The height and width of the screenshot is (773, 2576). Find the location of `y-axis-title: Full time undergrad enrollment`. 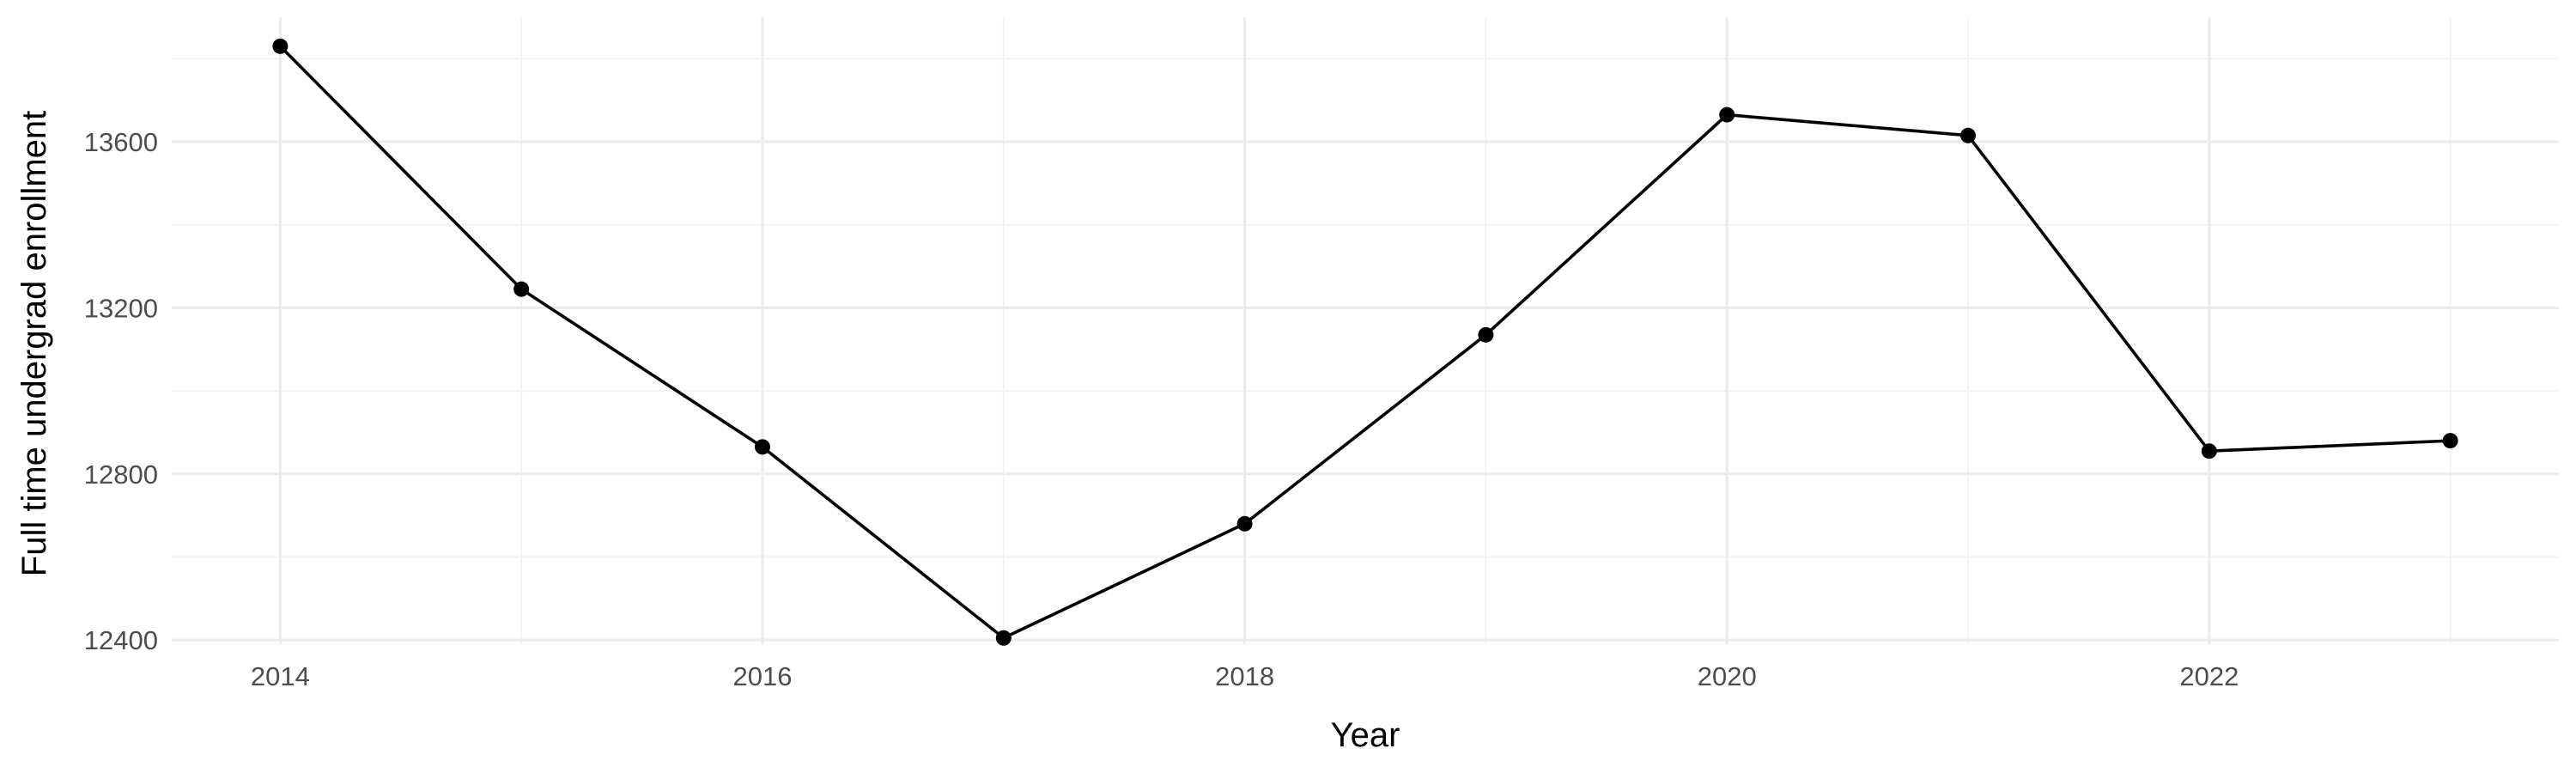

y-axis-title: Full time undergrad enrollment is located at coordinates (34, 343).